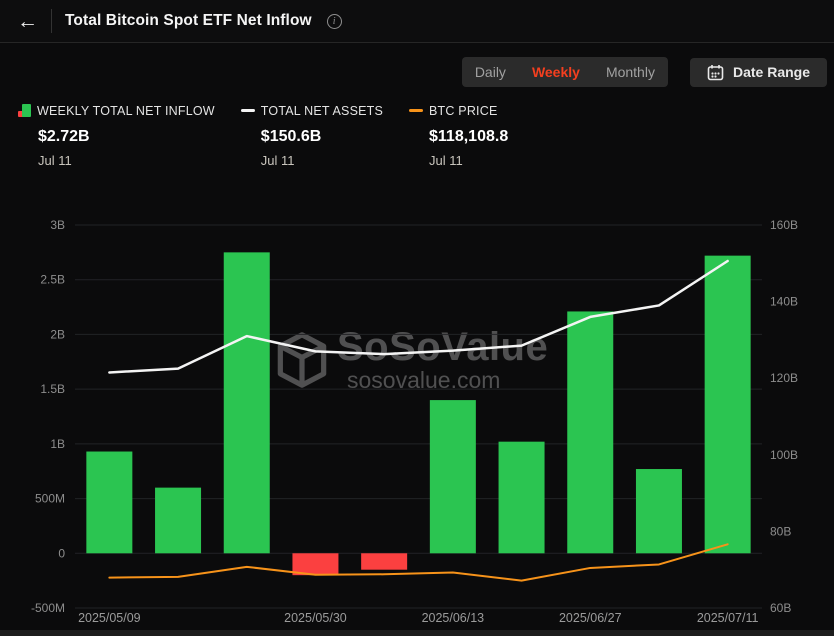 This screenshot has height=636, width=834. I want to click on btc-price-line, so click(418, 562).